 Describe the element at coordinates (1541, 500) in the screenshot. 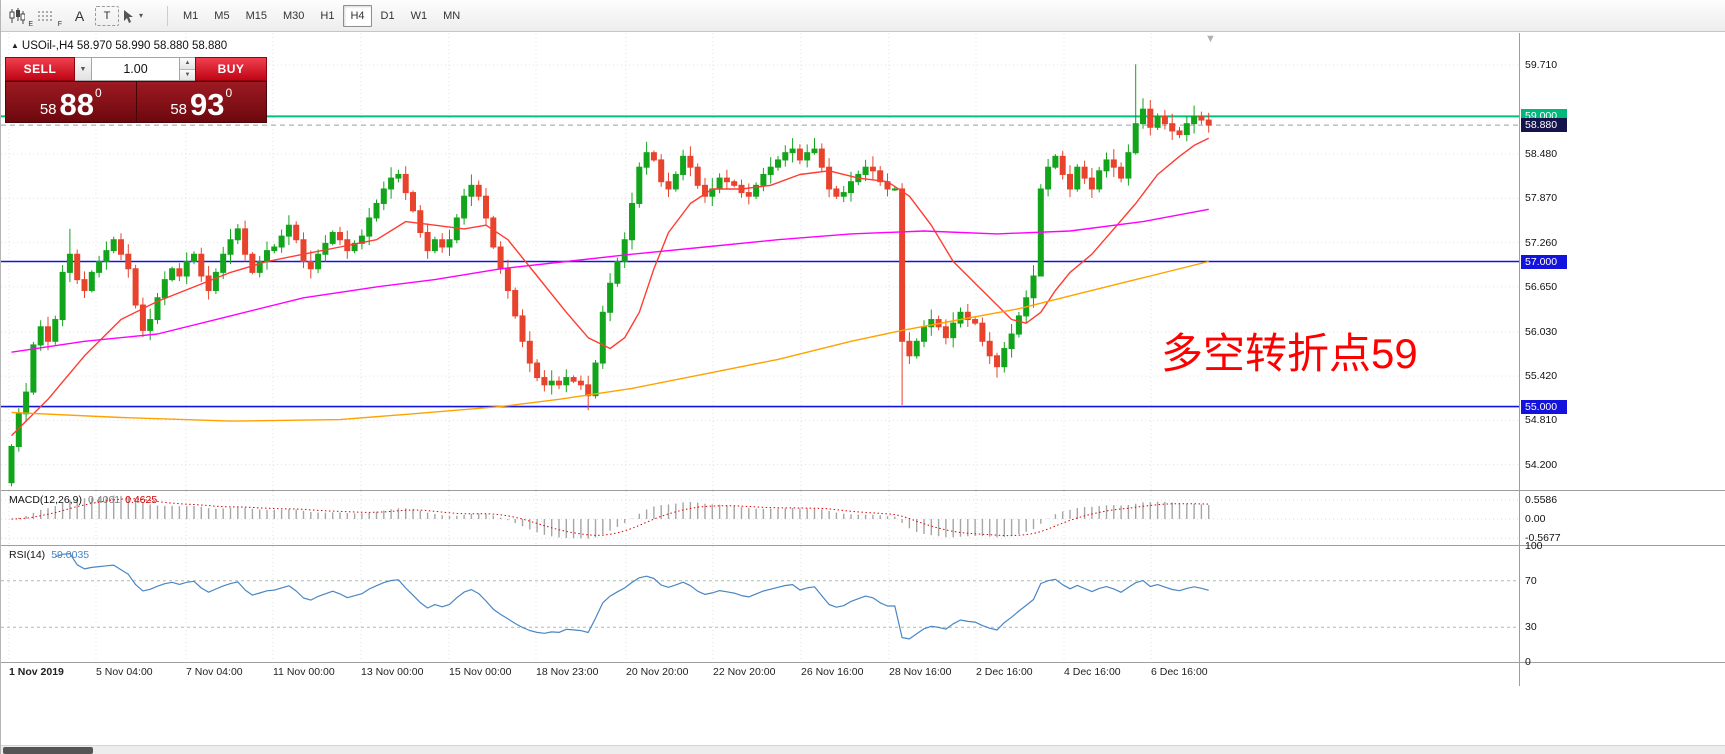

I see `macd-axis-label: 0.5586` at that location.